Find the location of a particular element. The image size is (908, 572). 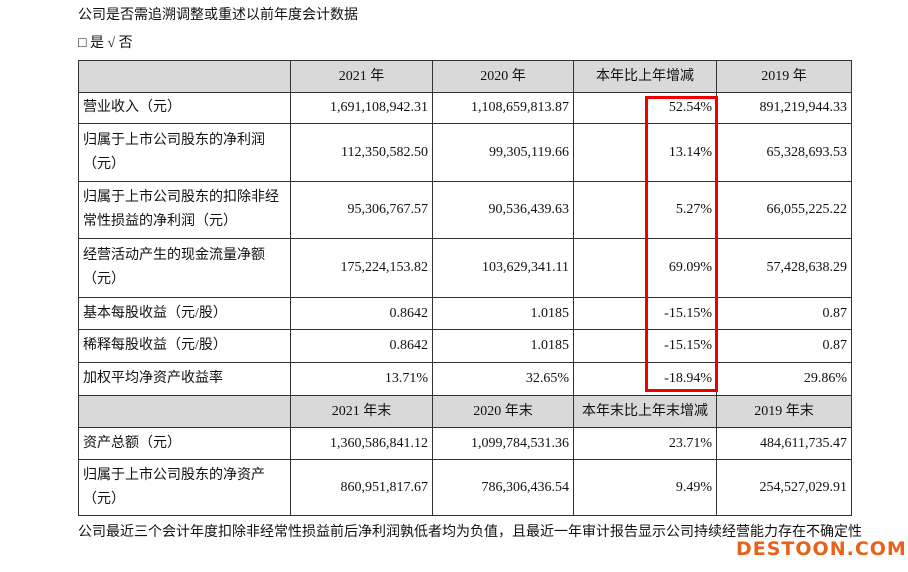

value-cell: 65,328,693.53 is located at coordinates (784, 152).